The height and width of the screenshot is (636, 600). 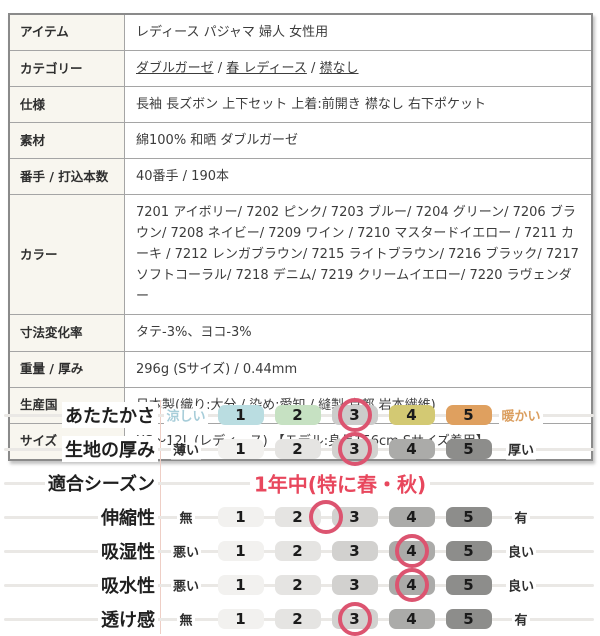 What do you see at coordinates (110, 415) in the screenshot?
I see `rating-row-label: あたたかさ` at bounding box center [110, 415].